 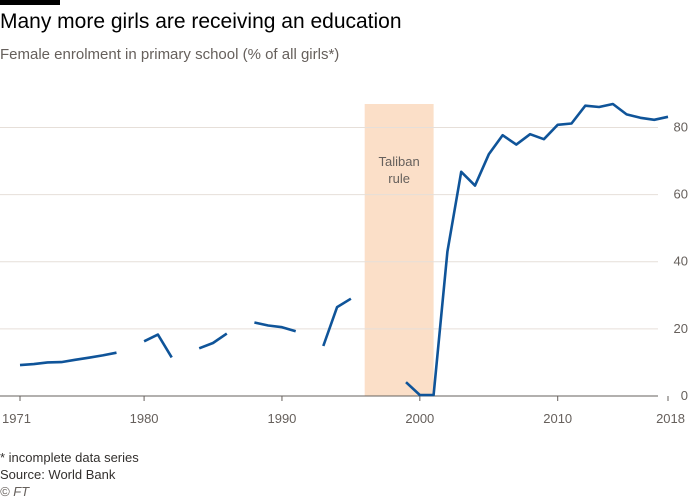 I want to click on shaded-region-label-line1: Taliban, so click(x=399, y=161).